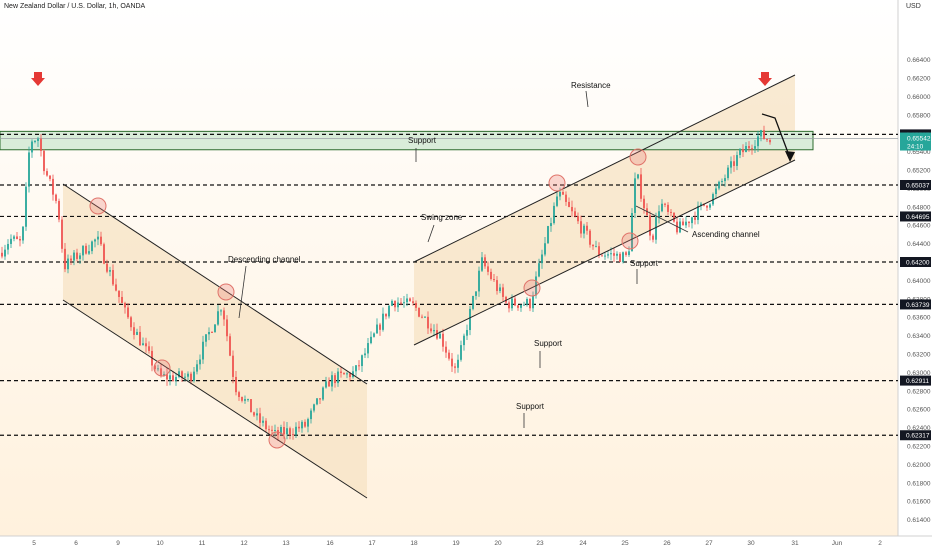 The height and width of the screenshot is (550, 932). What do you see at coordinates (795, 543) in the screenshot?
I see `x-tick-label-18: 31` at bounding box center [795, 543].